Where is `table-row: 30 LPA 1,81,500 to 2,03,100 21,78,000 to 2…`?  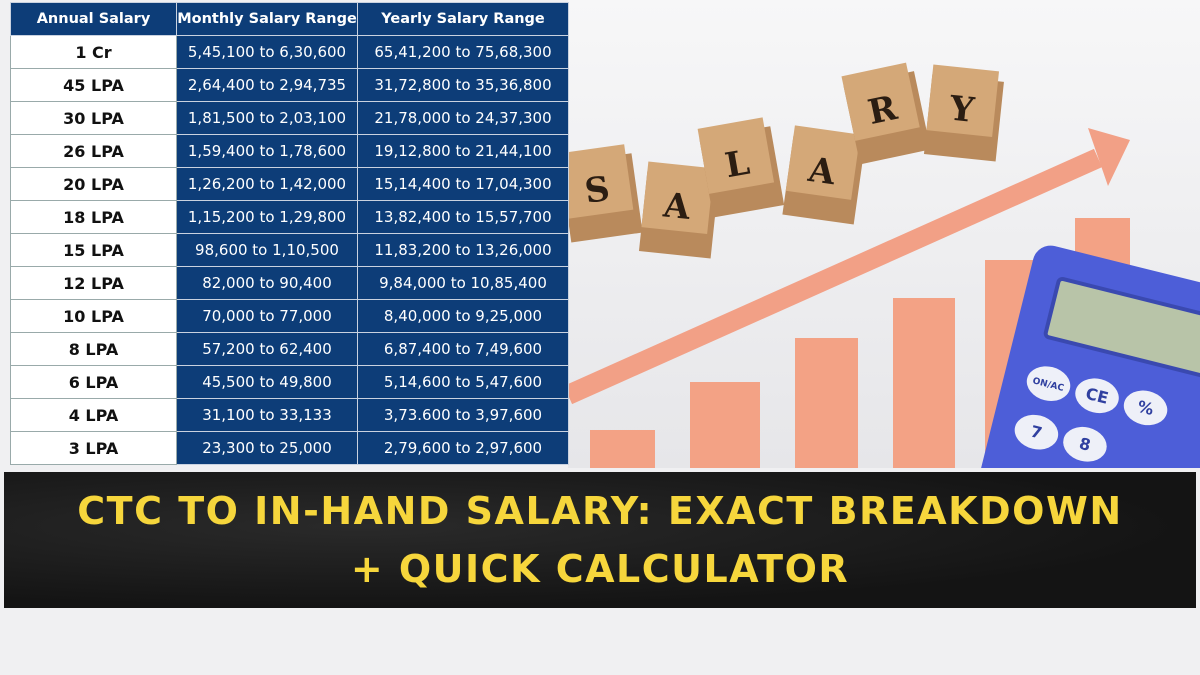
table-row: 30 LPA 1,81,500 to 2,03,100 21,78,000 to 2… is located at coordinates (289, 118).